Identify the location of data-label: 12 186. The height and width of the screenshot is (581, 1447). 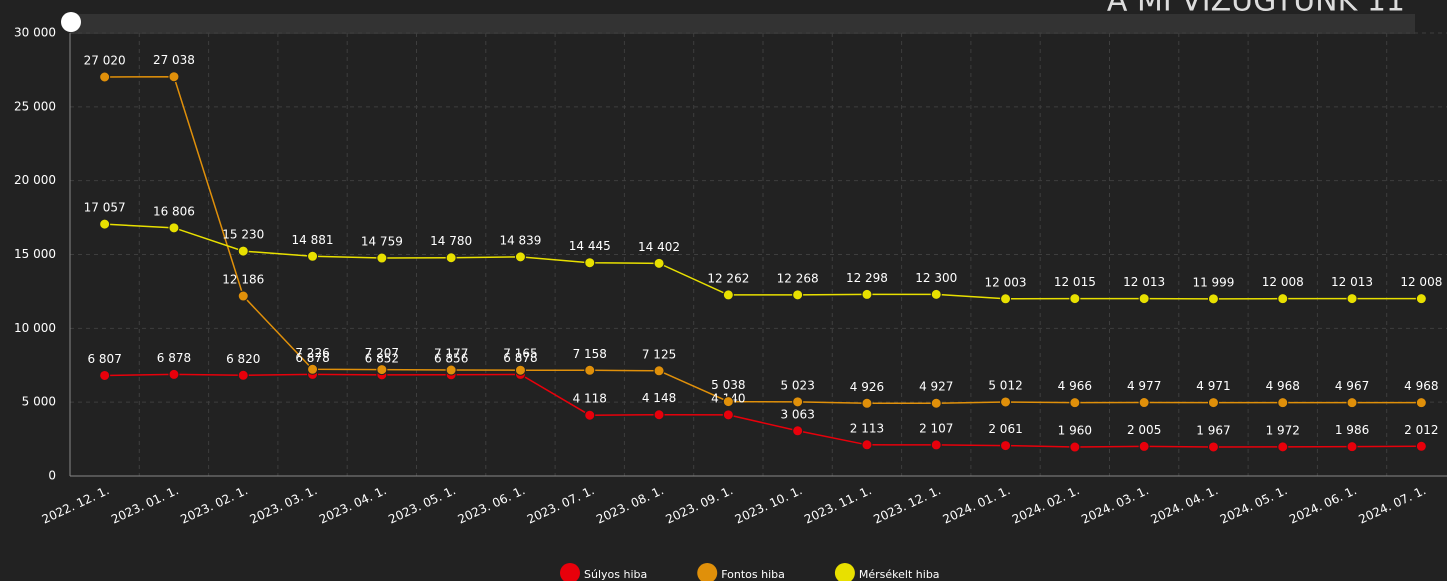
(243, 280).